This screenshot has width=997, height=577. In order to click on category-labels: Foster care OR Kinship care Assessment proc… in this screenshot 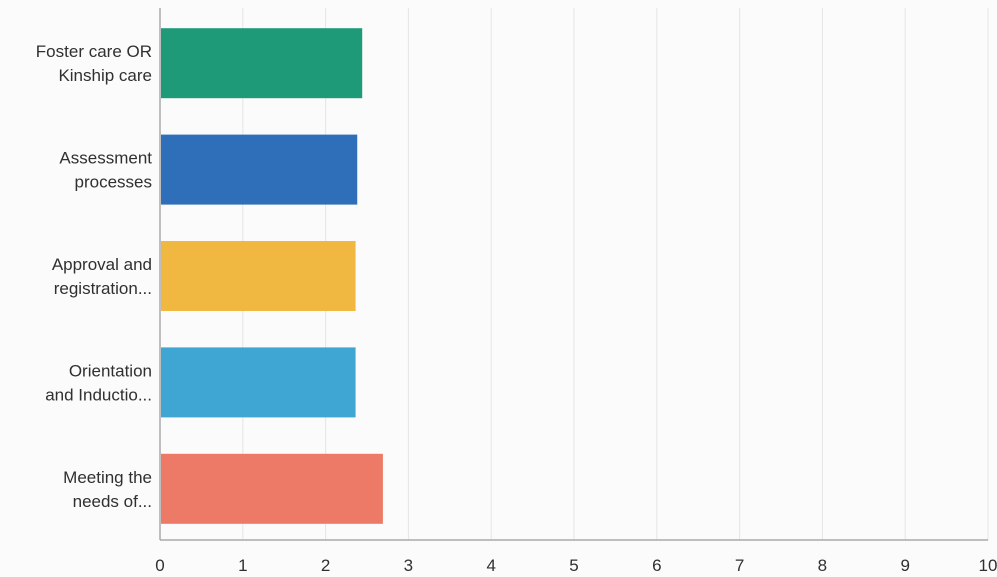, I will do `click(94, 276)`.